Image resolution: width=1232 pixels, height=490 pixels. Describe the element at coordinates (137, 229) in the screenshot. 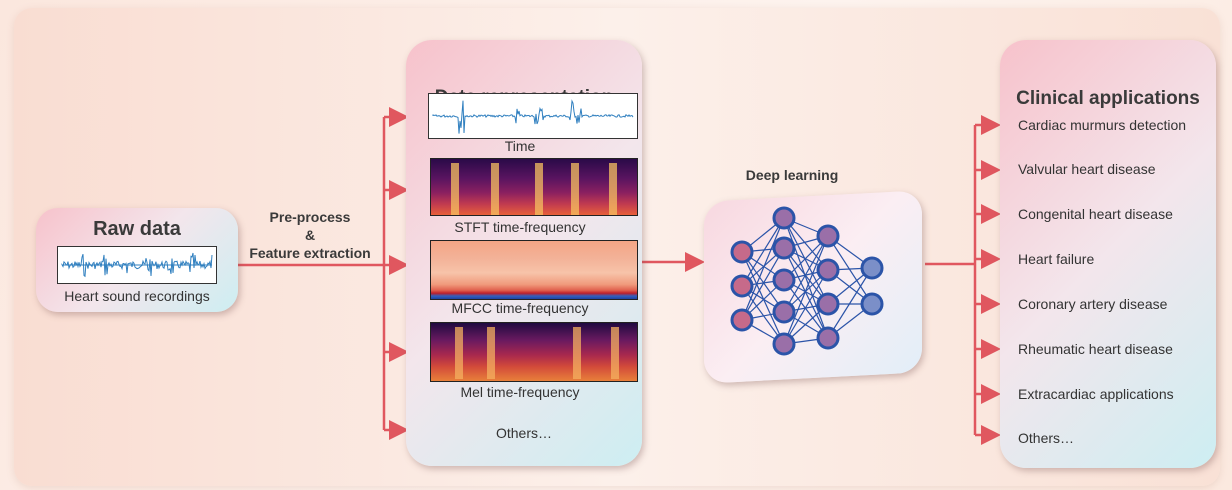

I see `raw-data-title: Raw data` at that location.